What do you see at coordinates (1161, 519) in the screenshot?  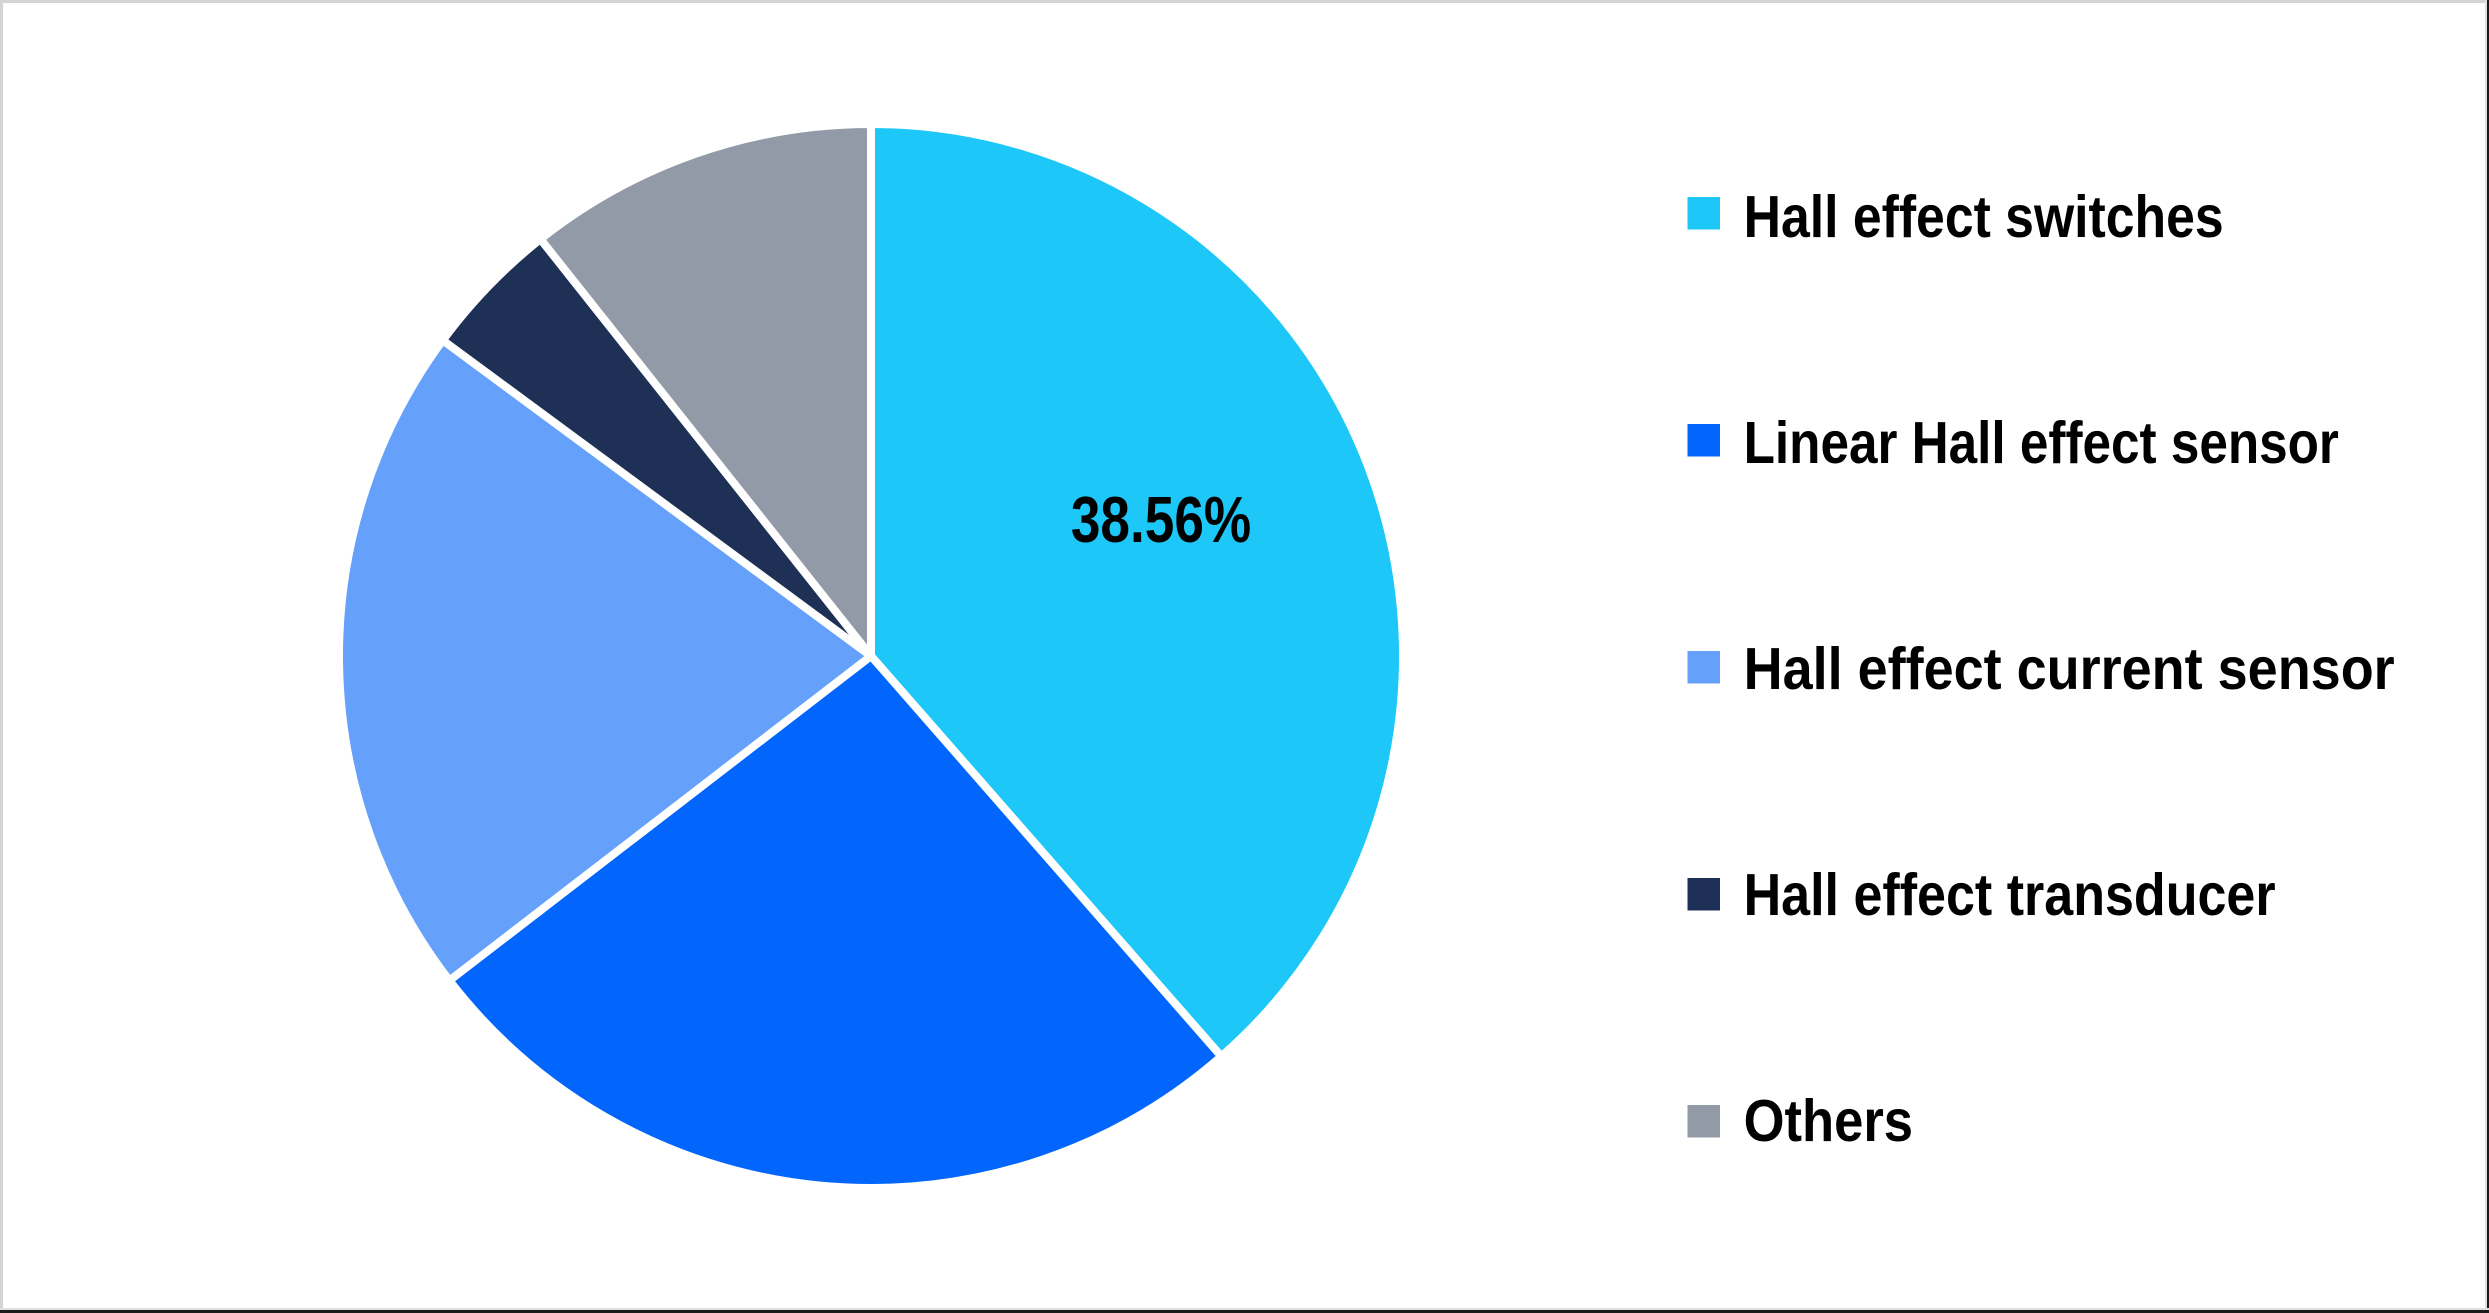 I see `svg-text: 38.56%` at bounding box center [1161, 519].